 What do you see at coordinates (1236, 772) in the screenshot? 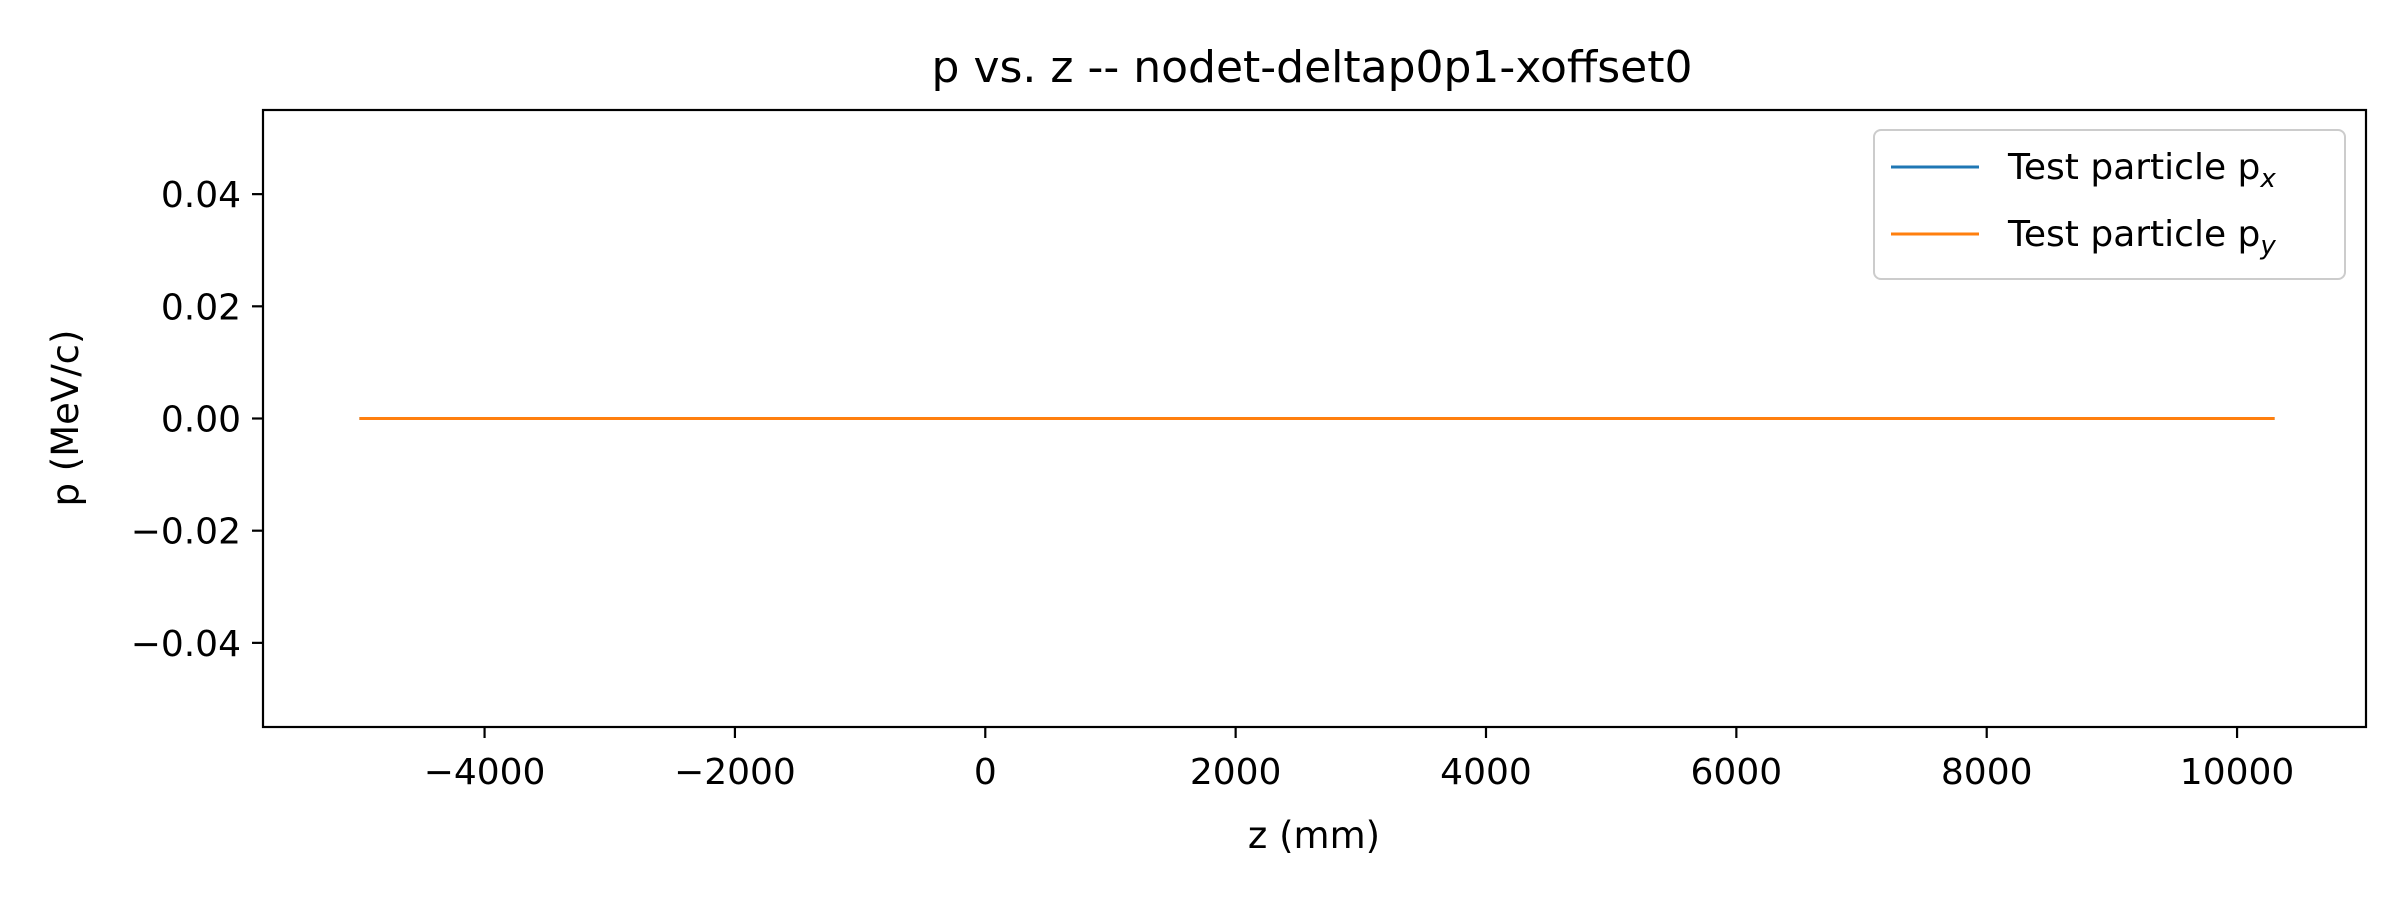
I see `x-tick-label: 2000` at bounding box center [1236, 772].